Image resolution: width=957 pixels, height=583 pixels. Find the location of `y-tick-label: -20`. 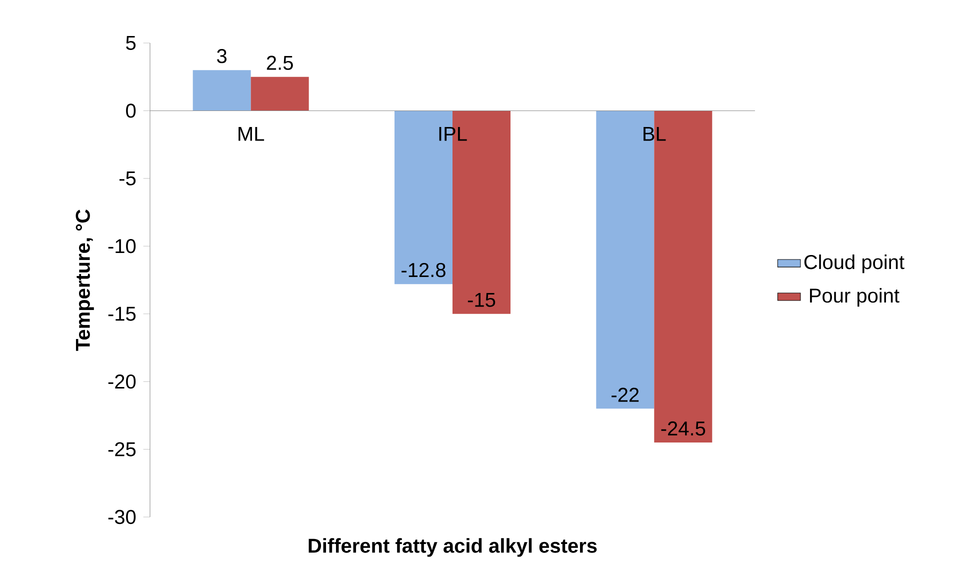

y-tick-label: -20 is located at coordinates (122, 381).